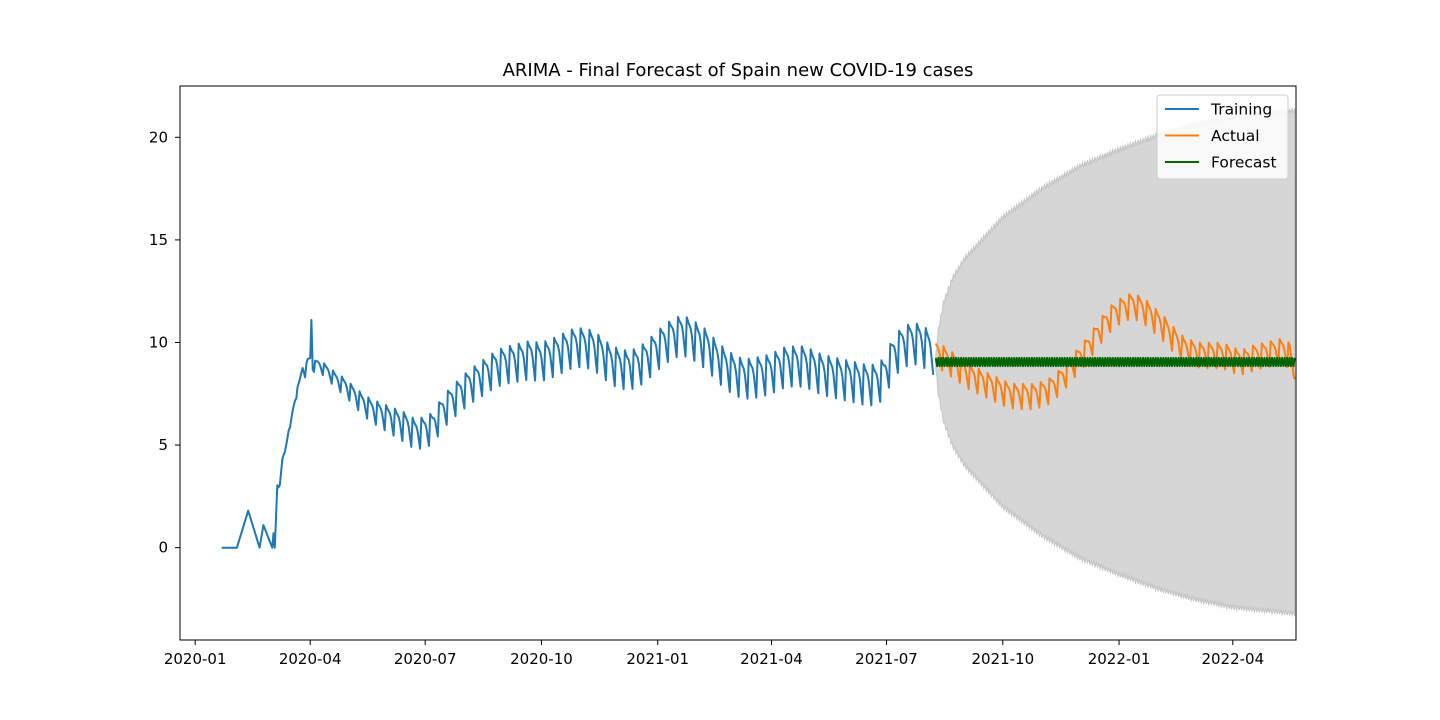  I want to click on series-line-actual, so click(1115, 352).